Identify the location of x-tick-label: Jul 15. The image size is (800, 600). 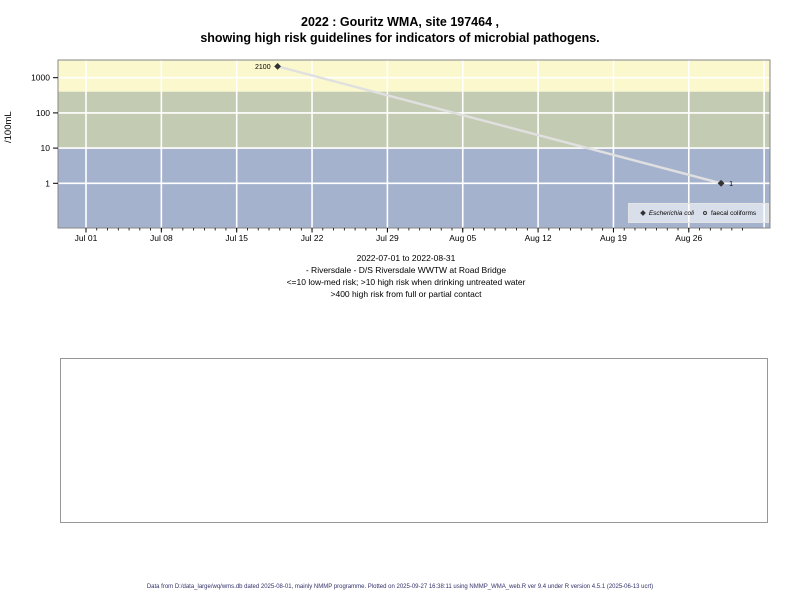
(236, 238).